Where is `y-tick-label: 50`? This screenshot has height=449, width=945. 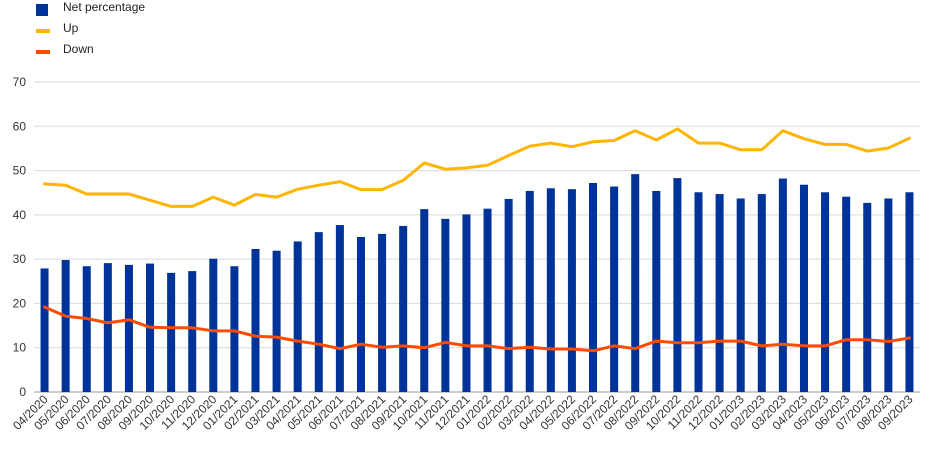 y-tick-label: 50 is located at coordinates (20, 171).